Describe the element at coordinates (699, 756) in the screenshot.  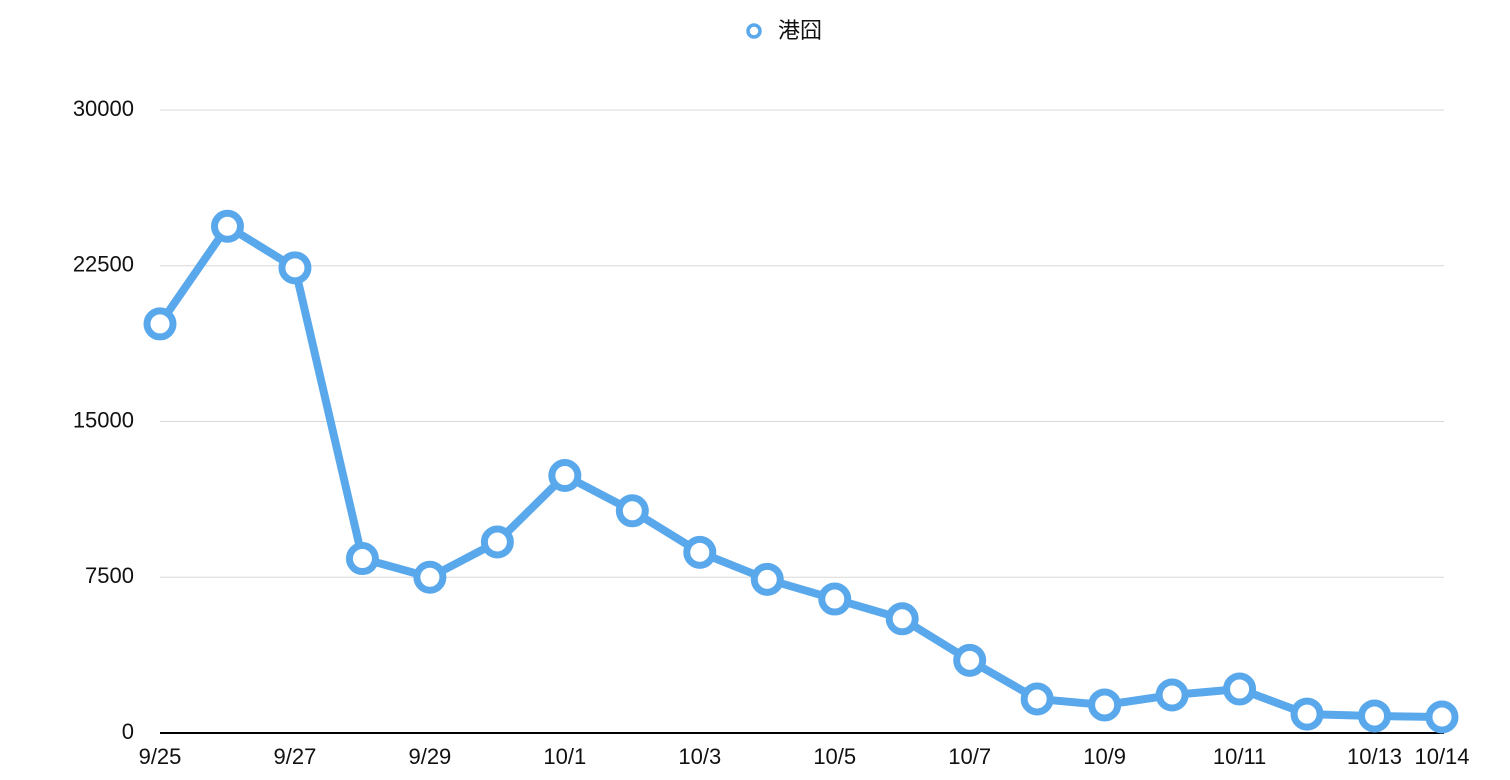
I see `x-tick-label: 10/3` at that location.